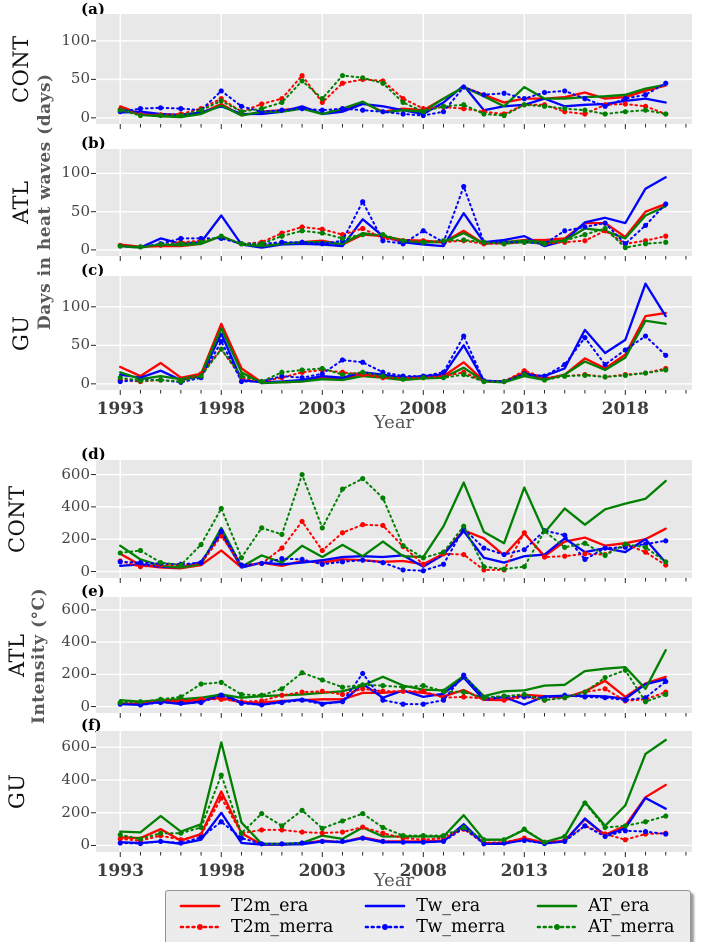  Describe the element at coordinates (394, 880) in the screenshot. I see `xlabel-year-intensity: Year` at that location.